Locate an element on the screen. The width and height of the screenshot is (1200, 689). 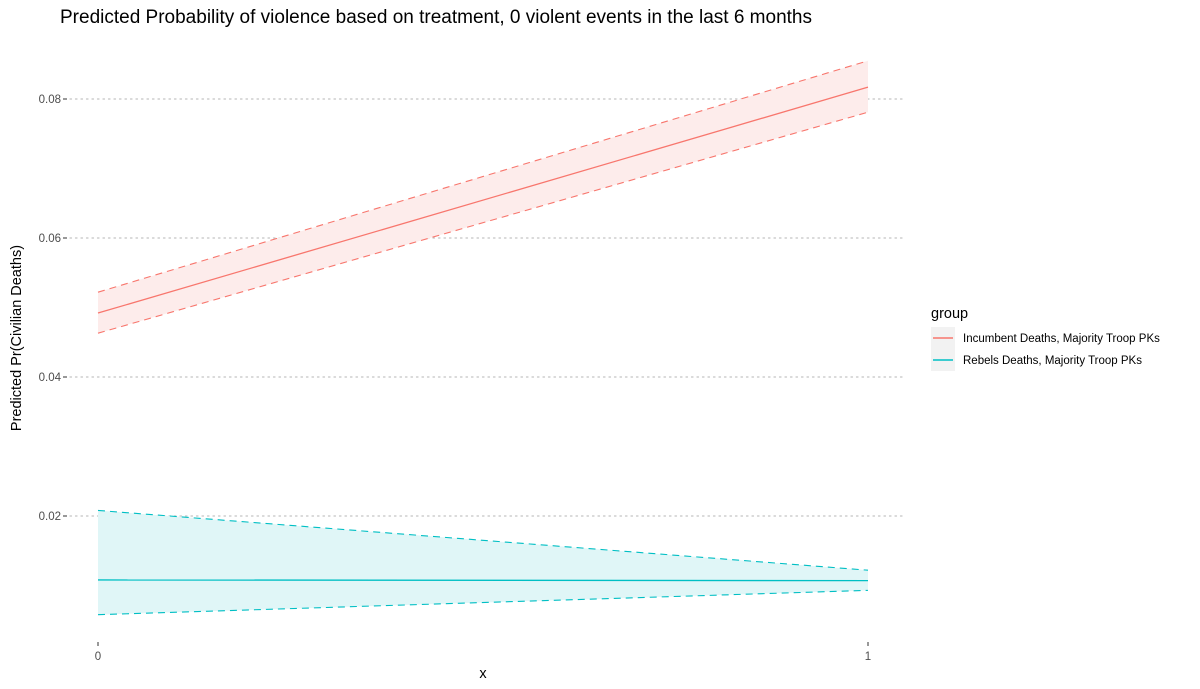
x-tick-label: 0 is located at coordinates (98, 657).